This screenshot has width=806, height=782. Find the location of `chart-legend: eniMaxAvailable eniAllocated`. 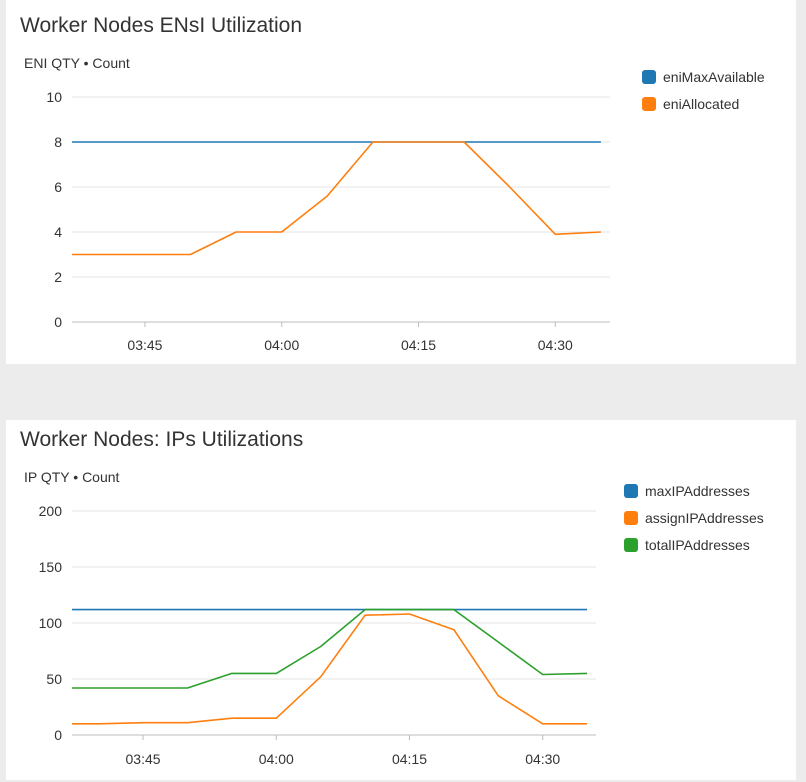

chart-legend: eniMaxAvailable eniAllocated is located at coordinates (703, 90).